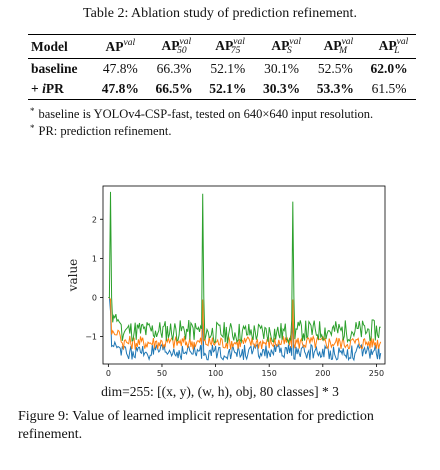  I want to click on x-tick-label: 0, so click(108, 373).